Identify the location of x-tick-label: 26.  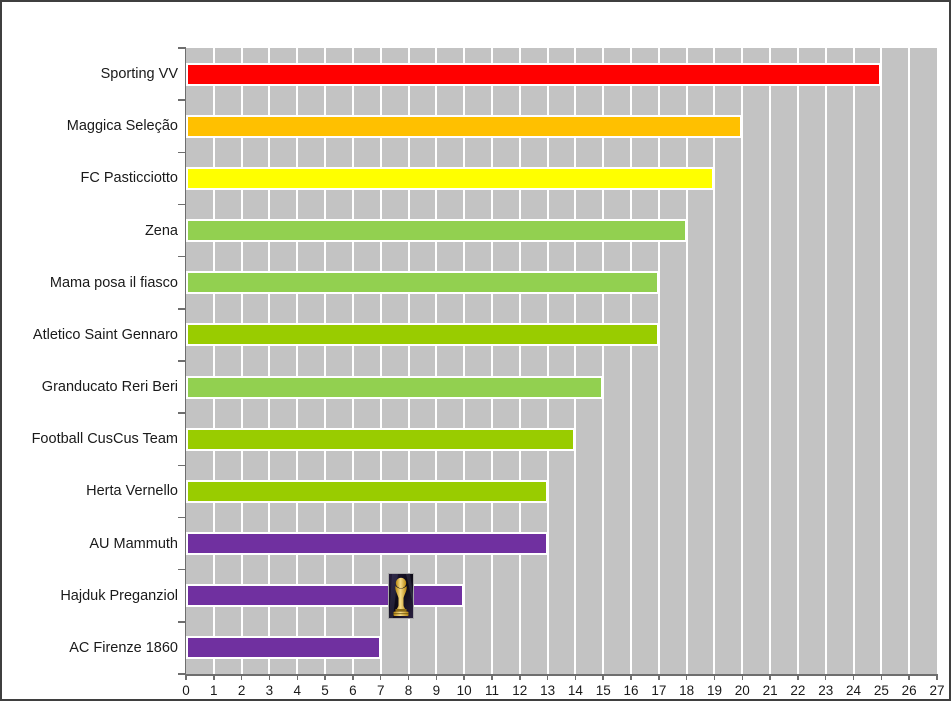
(909, 690).